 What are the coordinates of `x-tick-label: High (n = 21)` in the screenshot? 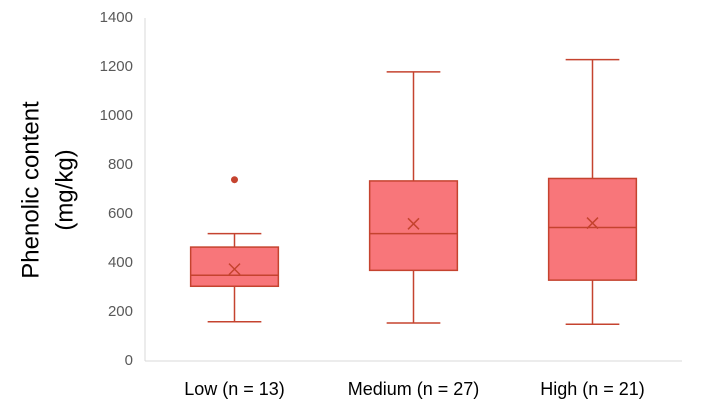 It's located at (592, 389).